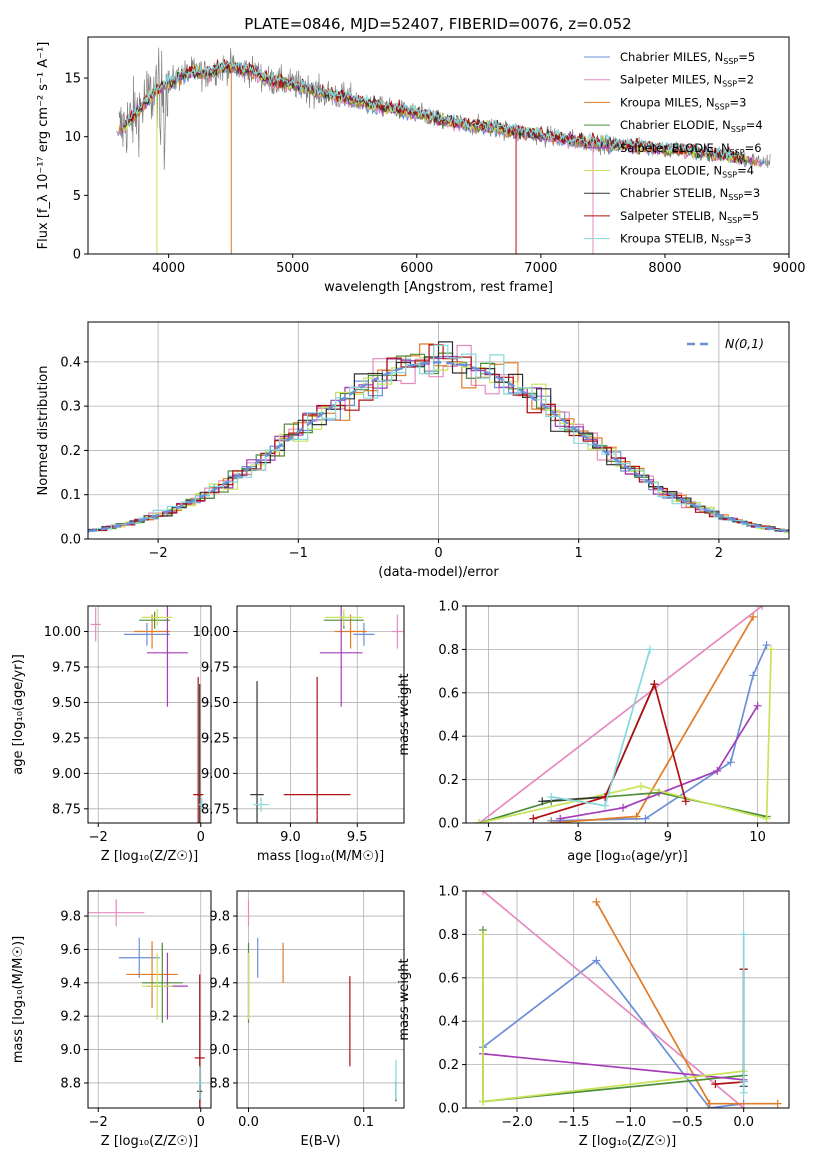  What do you see at coordinates (578, 837) in the screenshot?
I see `x-tick-label: 8` at bounding box center [578, 837].